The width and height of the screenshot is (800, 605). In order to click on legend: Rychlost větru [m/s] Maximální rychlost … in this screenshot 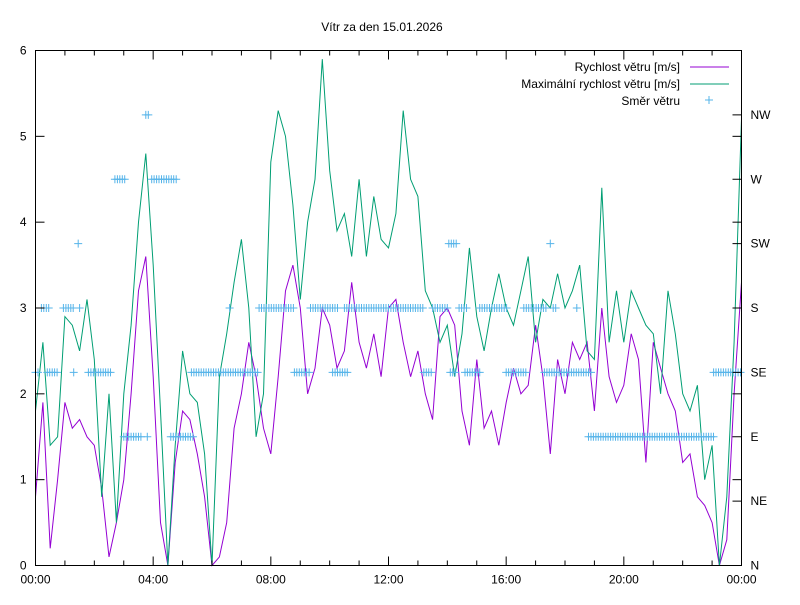, I will do `click(625, 84)`.